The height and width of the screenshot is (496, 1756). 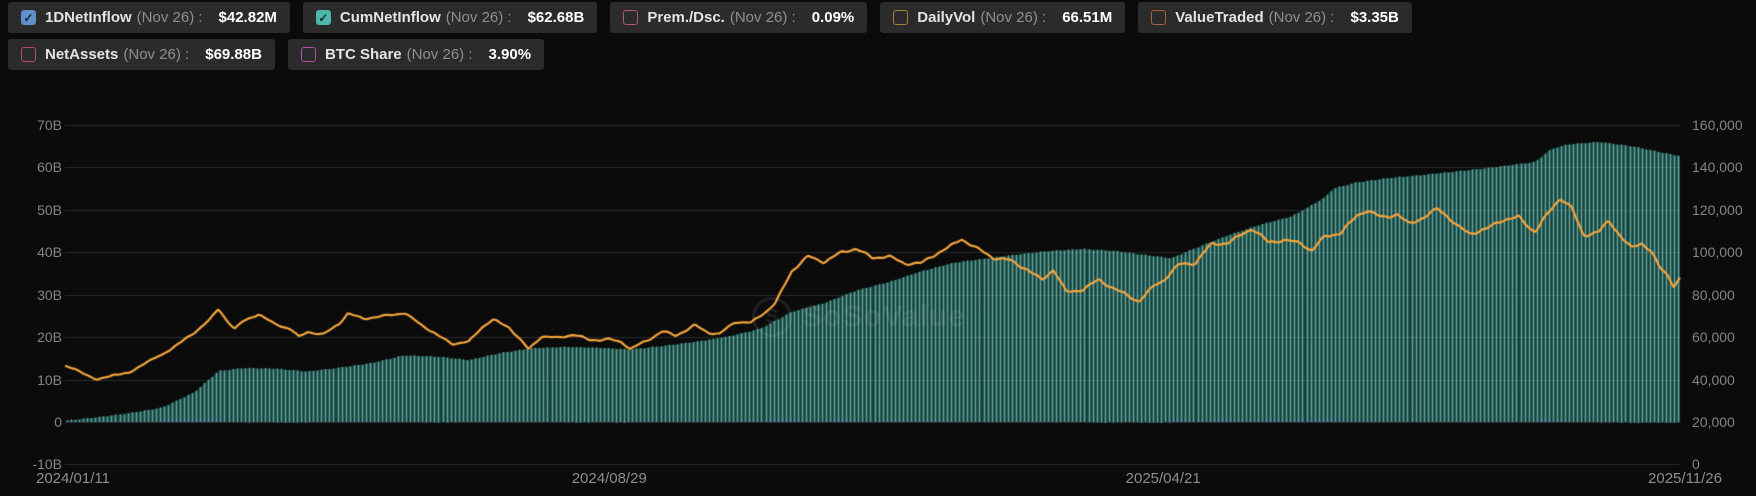 What do you see at coordinates (1717, 252) in the screenshot?
I see `right-axis-tick: 100,000` at bounding box center [1717, 252].